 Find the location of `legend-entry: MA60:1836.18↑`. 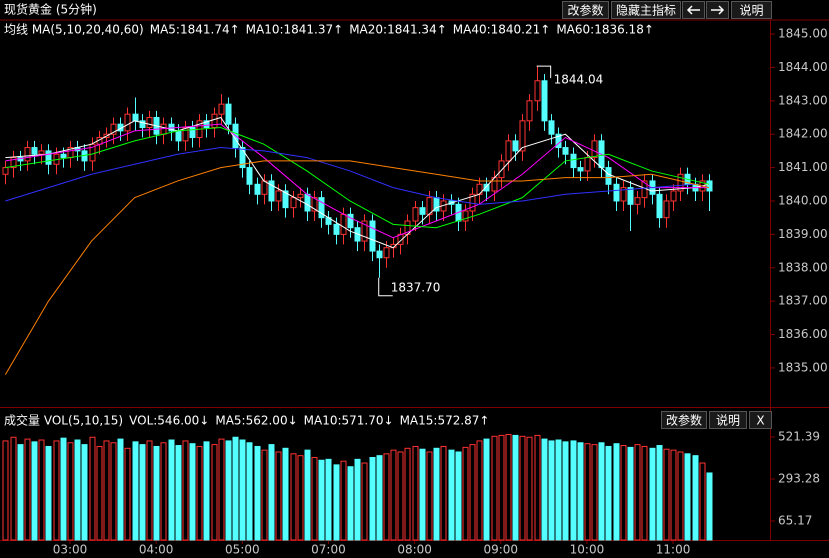

legend-entry: MA60:1836.18↑ is located at coordinates (605, 30).